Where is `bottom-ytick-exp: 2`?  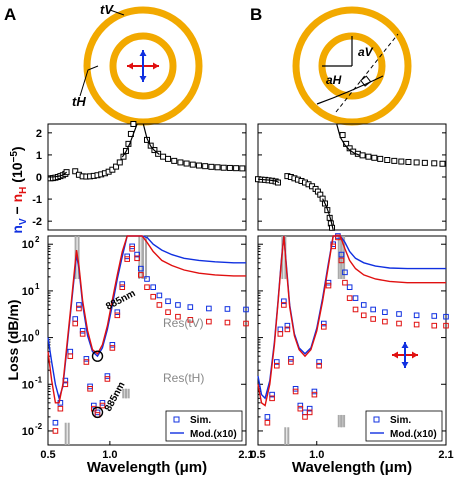
bottom-ytick-exp: 2 is located at coordinates (37, 239).